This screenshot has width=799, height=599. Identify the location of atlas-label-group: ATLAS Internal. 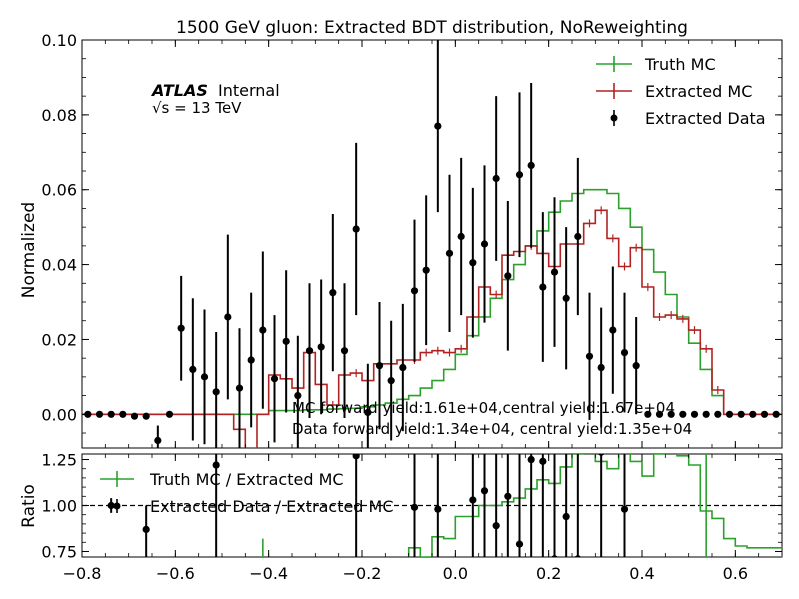
(215, 90).